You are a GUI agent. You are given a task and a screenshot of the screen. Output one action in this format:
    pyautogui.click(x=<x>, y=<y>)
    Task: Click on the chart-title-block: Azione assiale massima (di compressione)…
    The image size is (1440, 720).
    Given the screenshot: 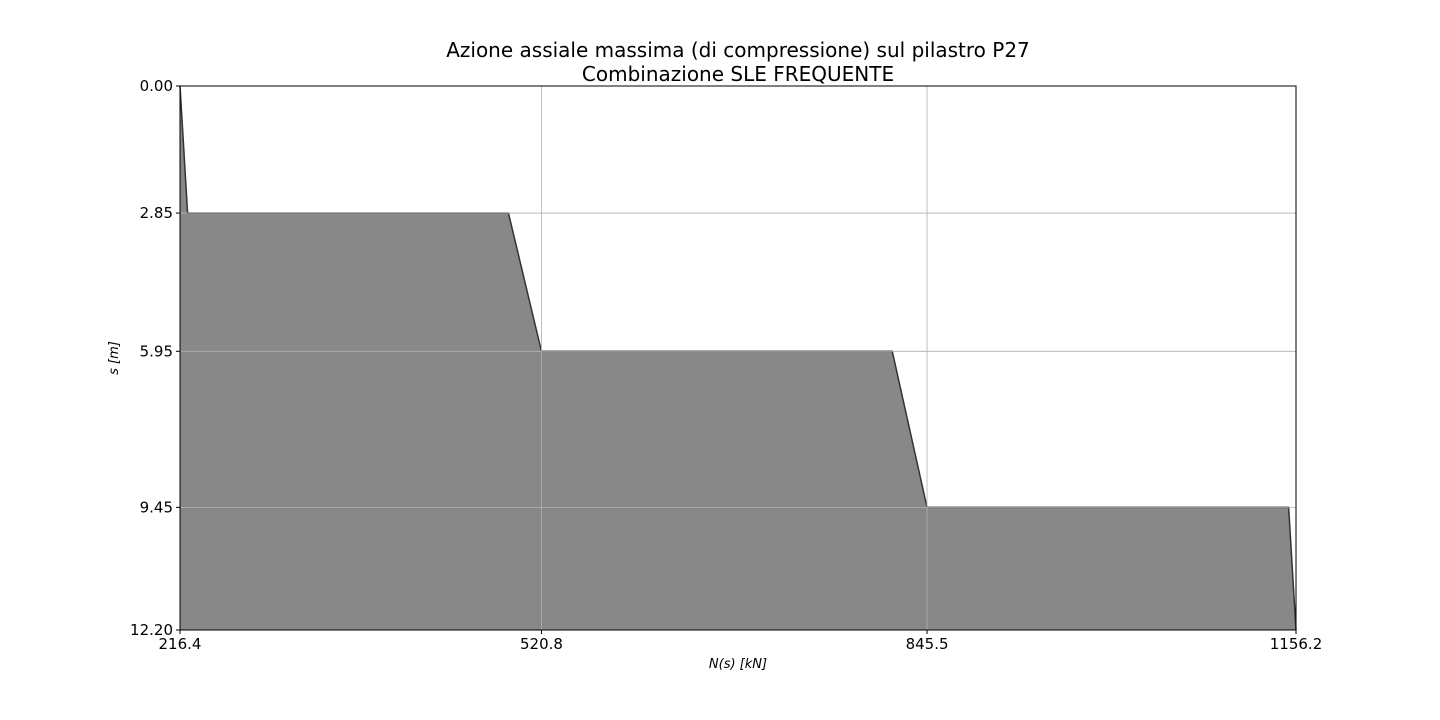 What is the action you would take?
    pyautogui.click(x=738, y=62)
    